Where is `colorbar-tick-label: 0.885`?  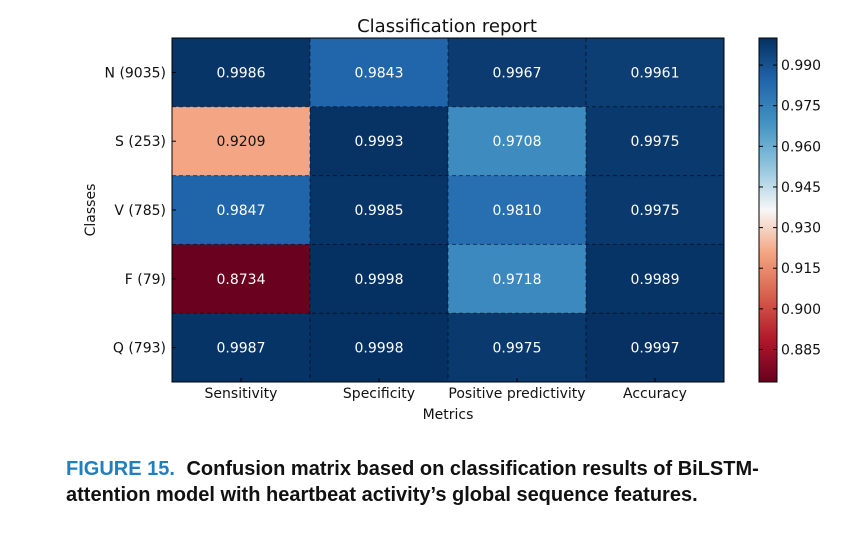
colorbar-tick-label: 0.885 is located at coordinates (801, 350).